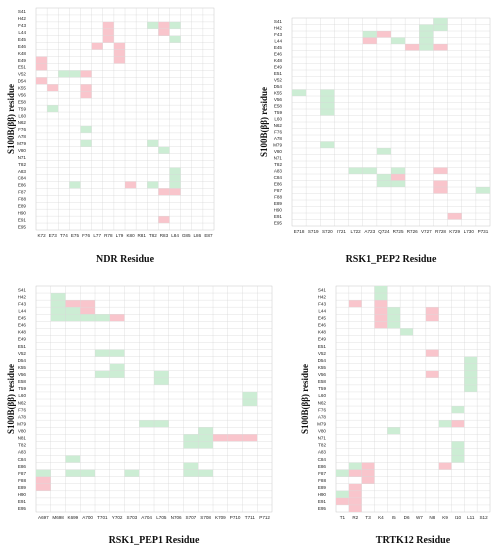 The image size is (499, 550). Describe the element at coordinates (53, 235) in the screenshot. I see `x-tick-label: E73` at that location.